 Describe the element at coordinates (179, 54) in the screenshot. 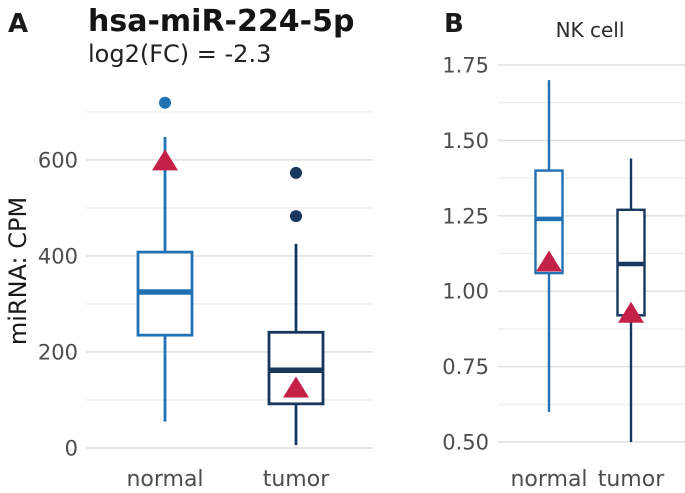

I see `panel-a-subtitle: log2(FC) = -2.3` at that location.